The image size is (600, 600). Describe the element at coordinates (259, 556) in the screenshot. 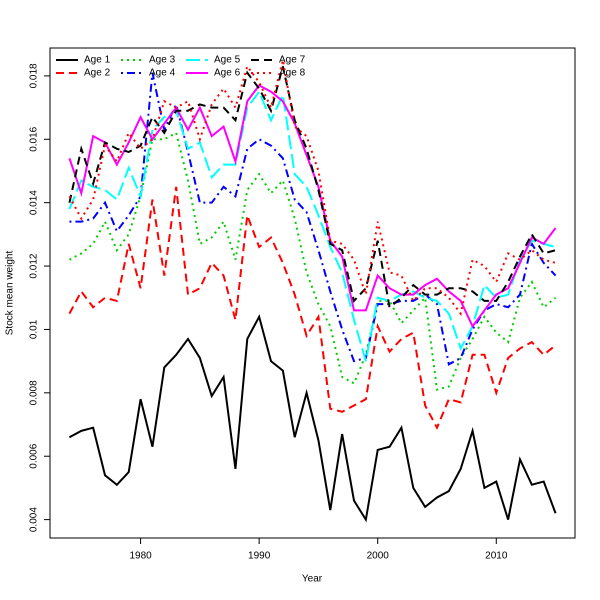

I see `x-tick-label: 1990` at that location.